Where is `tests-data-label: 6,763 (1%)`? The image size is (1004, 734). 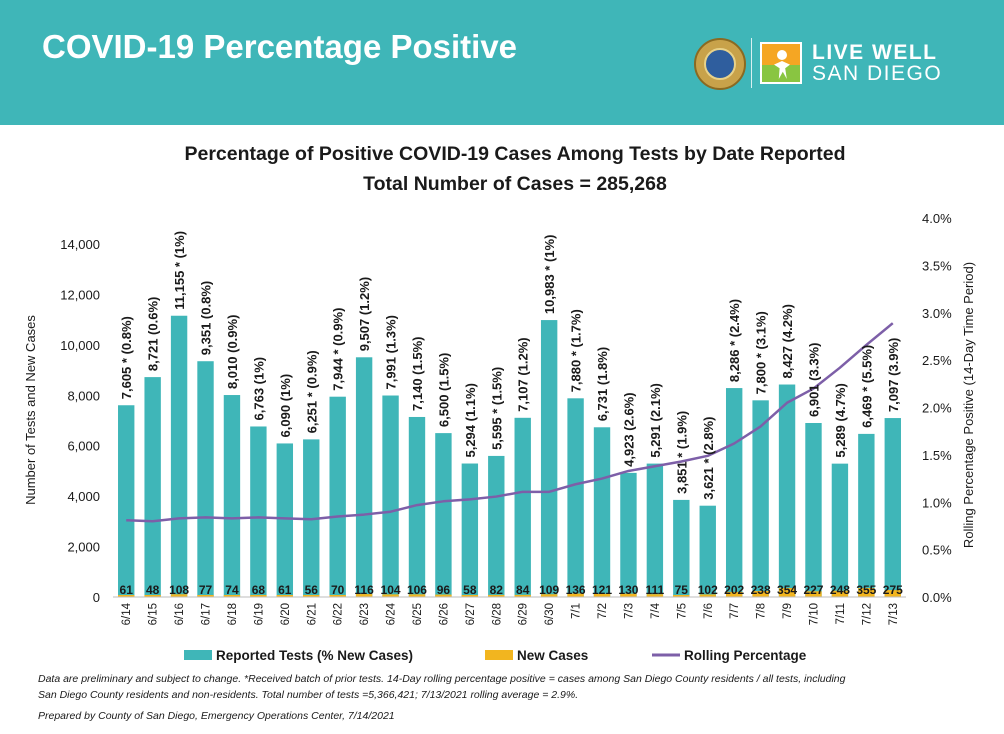 tests-data-label: 6,763 (1%) is located at coordinates (258, 389).